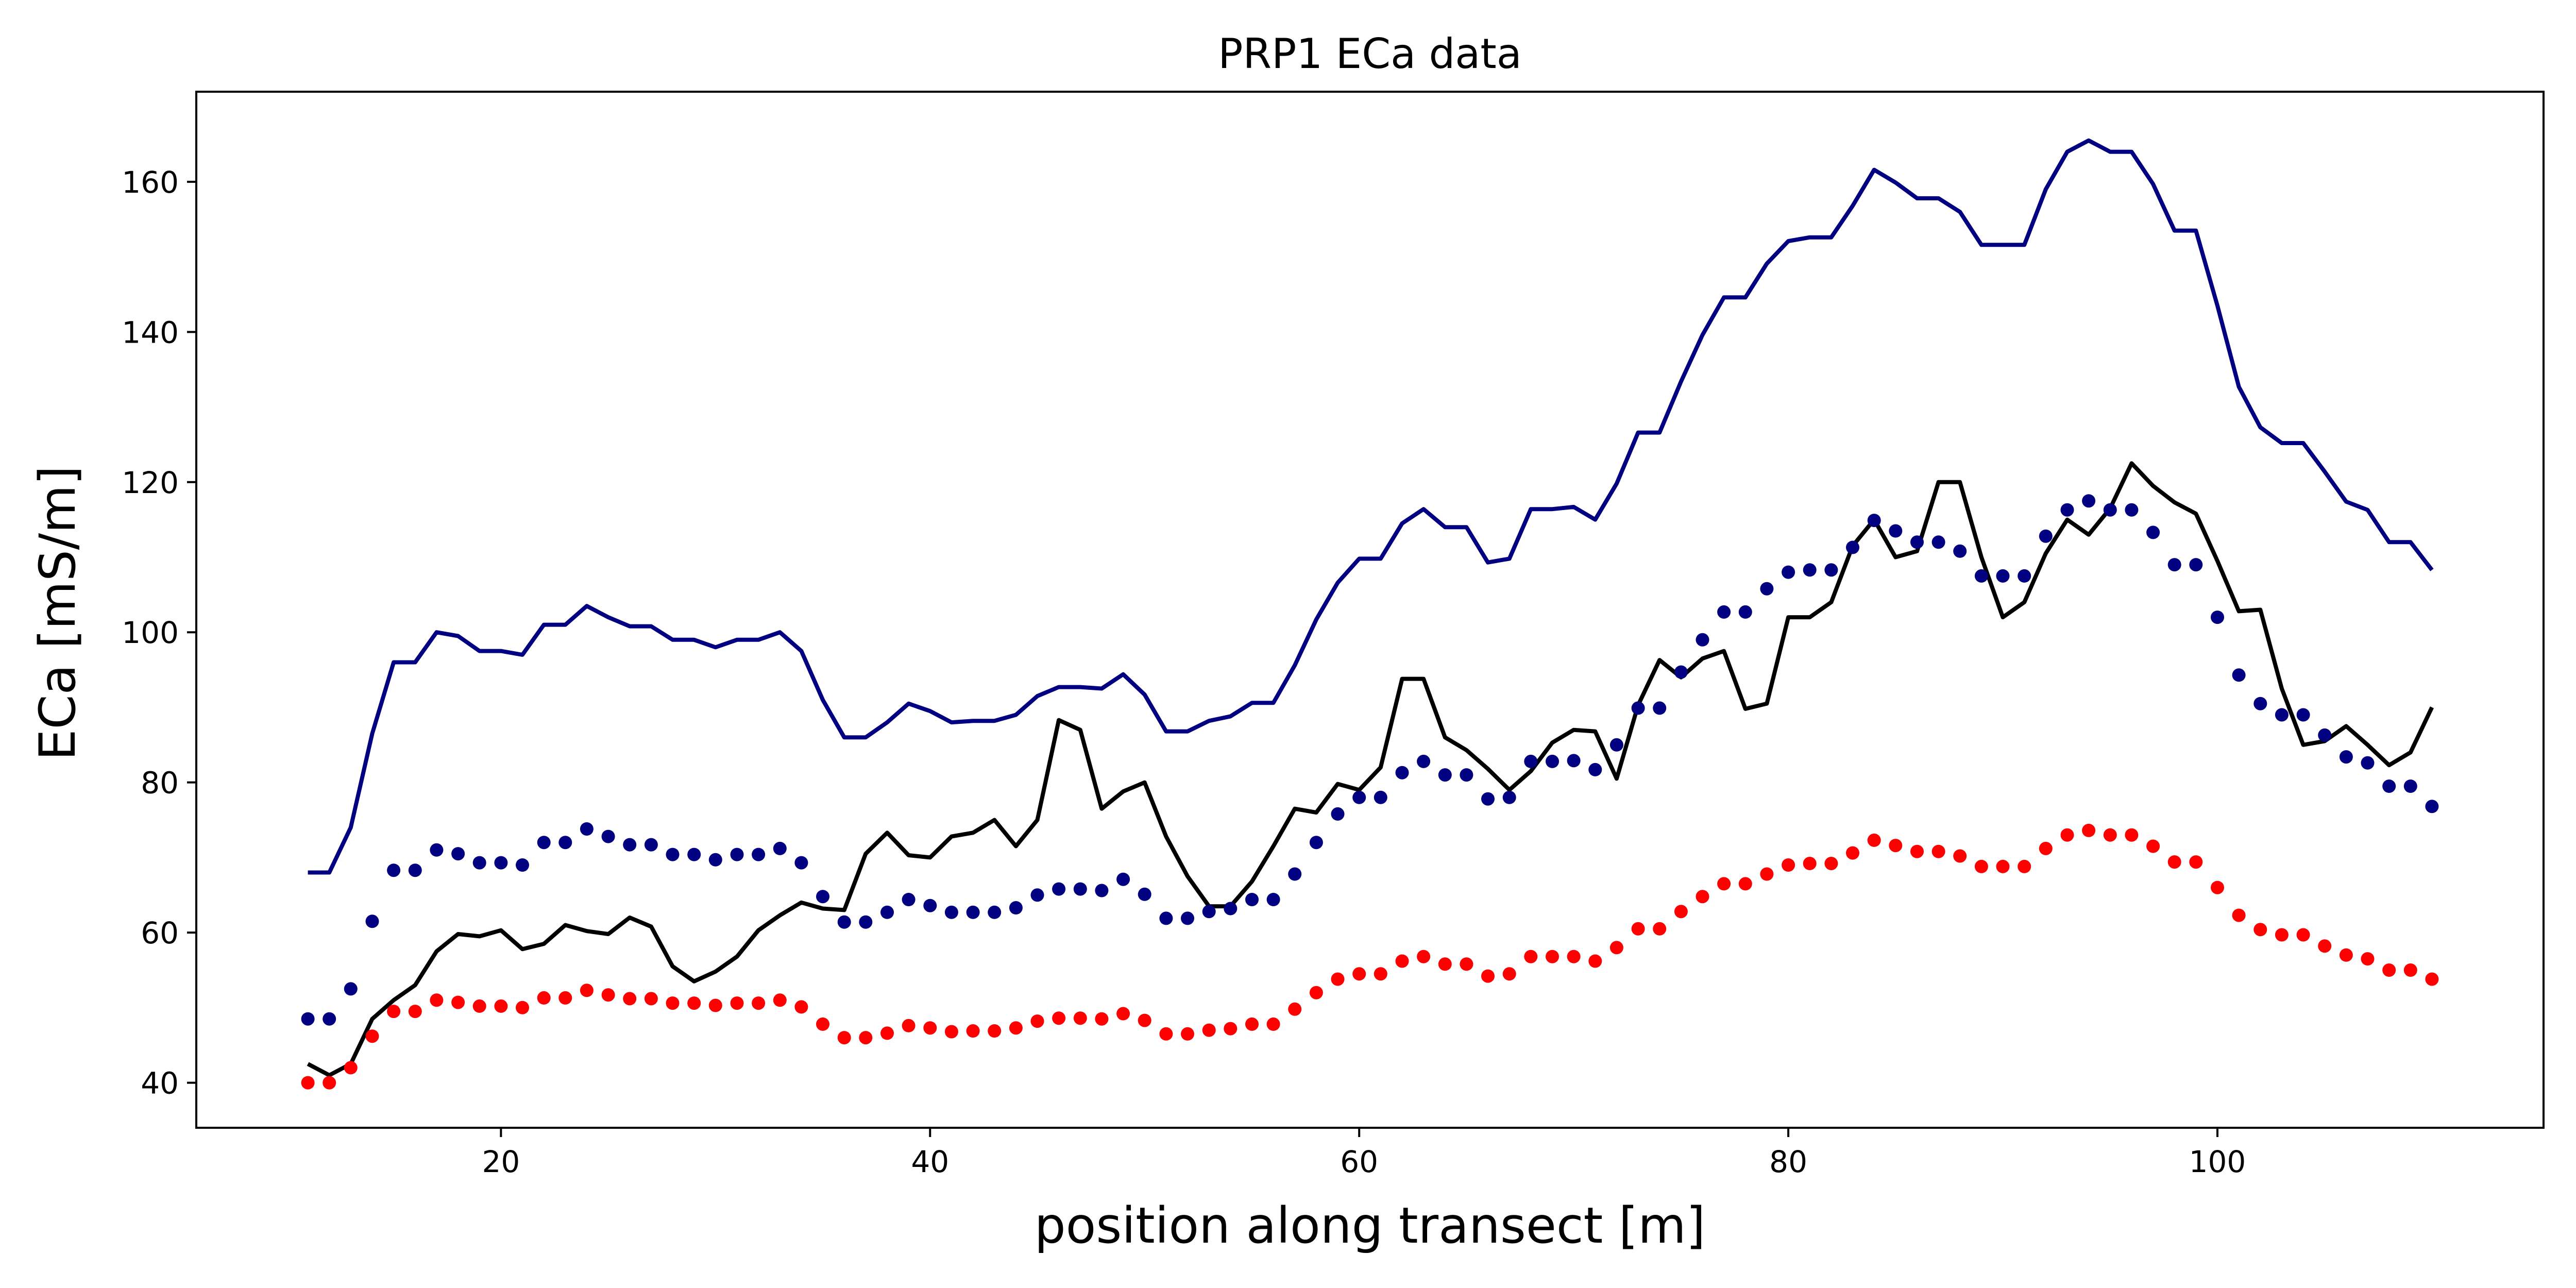 This screenshot has width=2576, height=1288. I want to click on y-tick-label: 120, so click(150, 482).